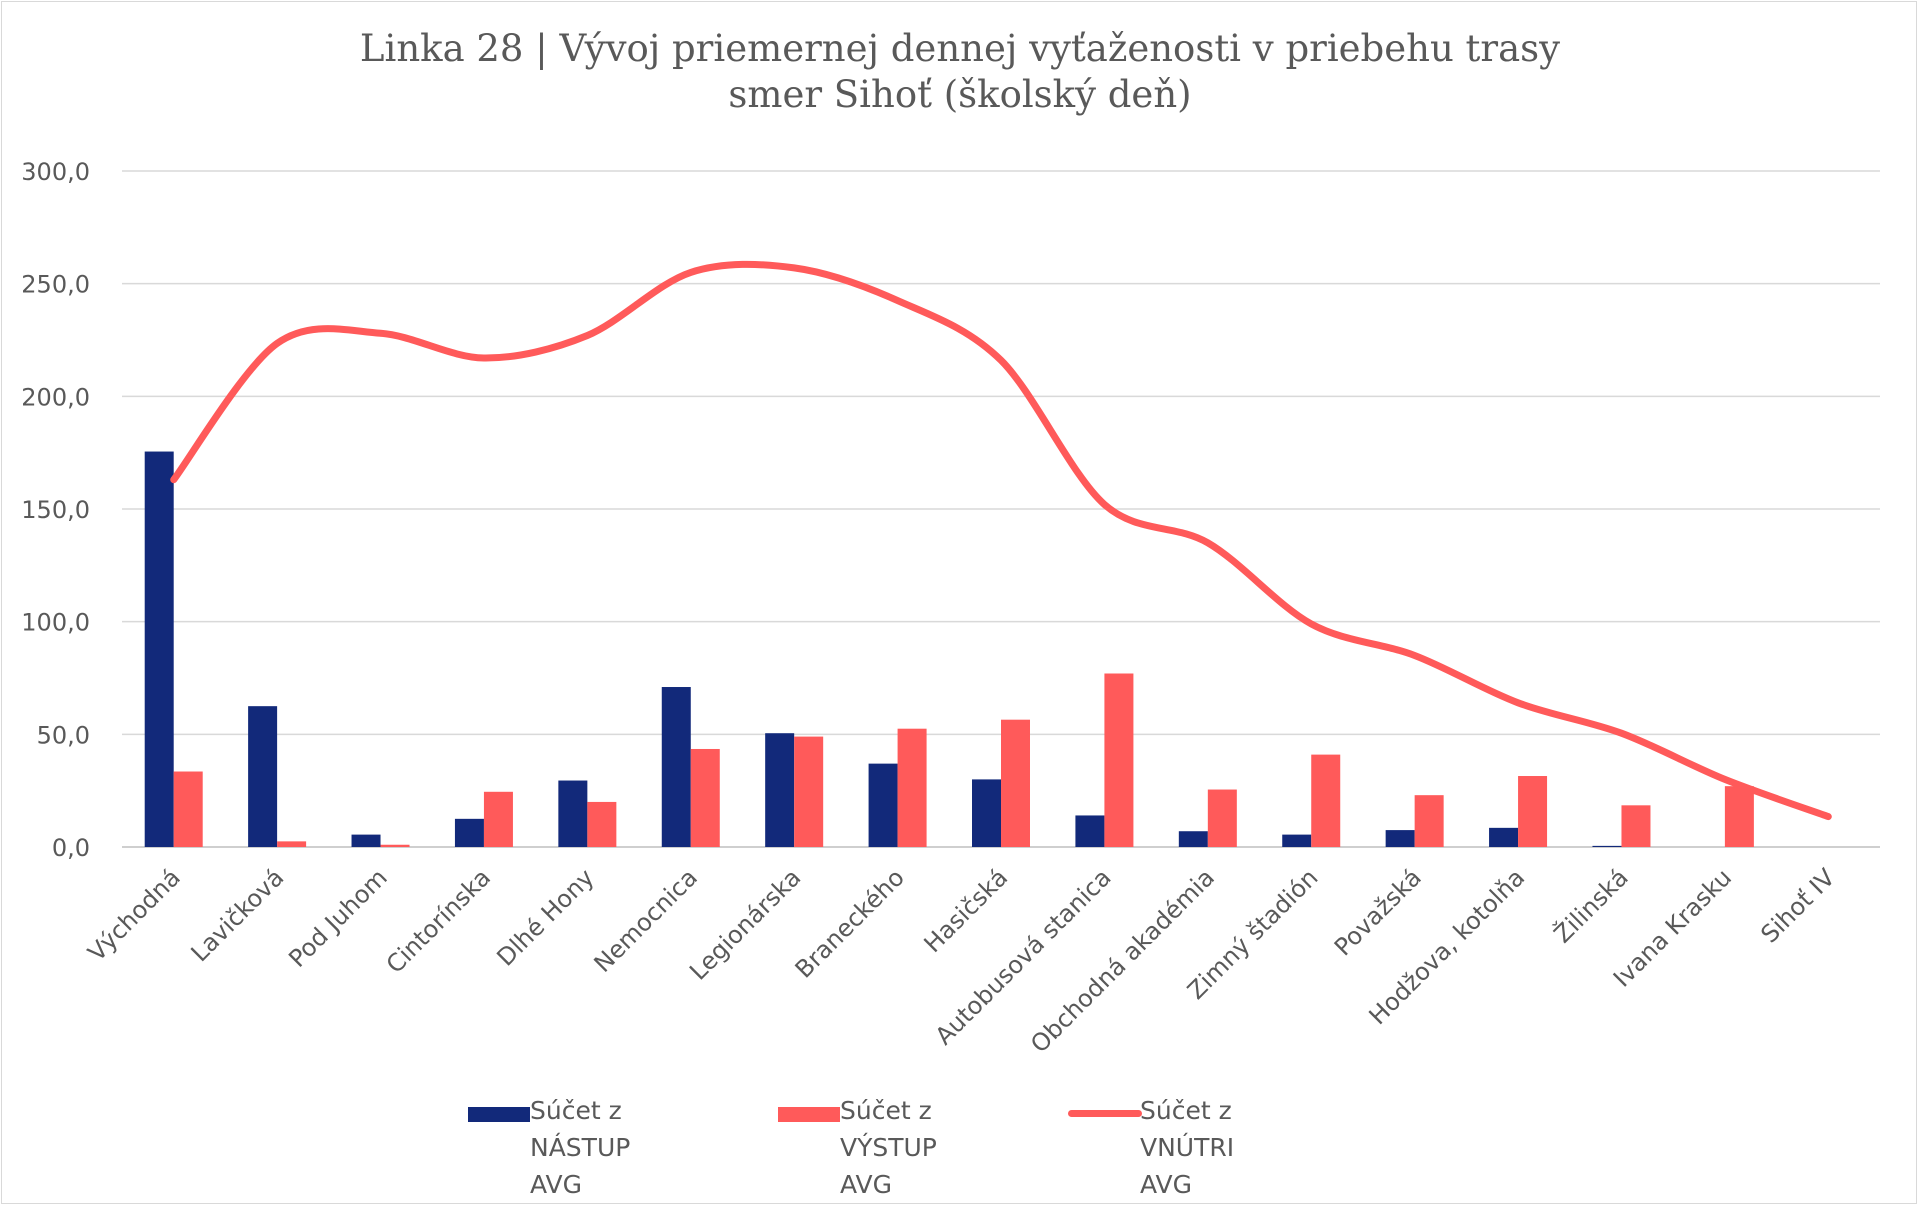 The width and height of the screenshot is (1920, 1207). Describe the element at coordinates (1378, 912) in the screenshot. I see `x-tick-label: Považská` at that location.